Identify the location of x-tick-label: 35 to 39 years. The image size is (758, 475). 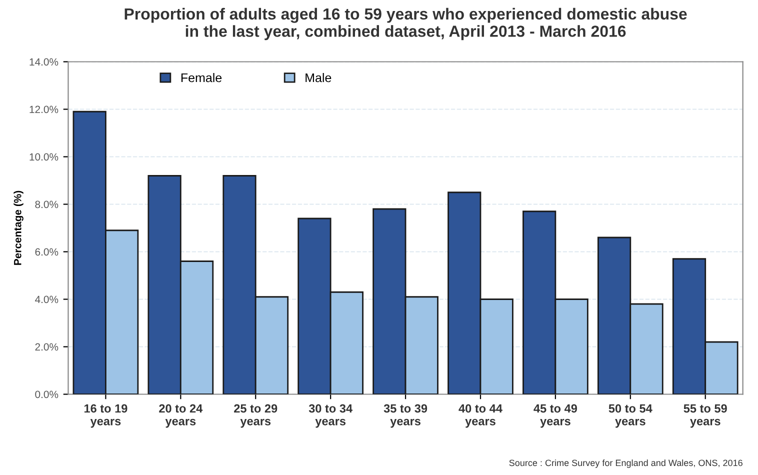
(406, 416).